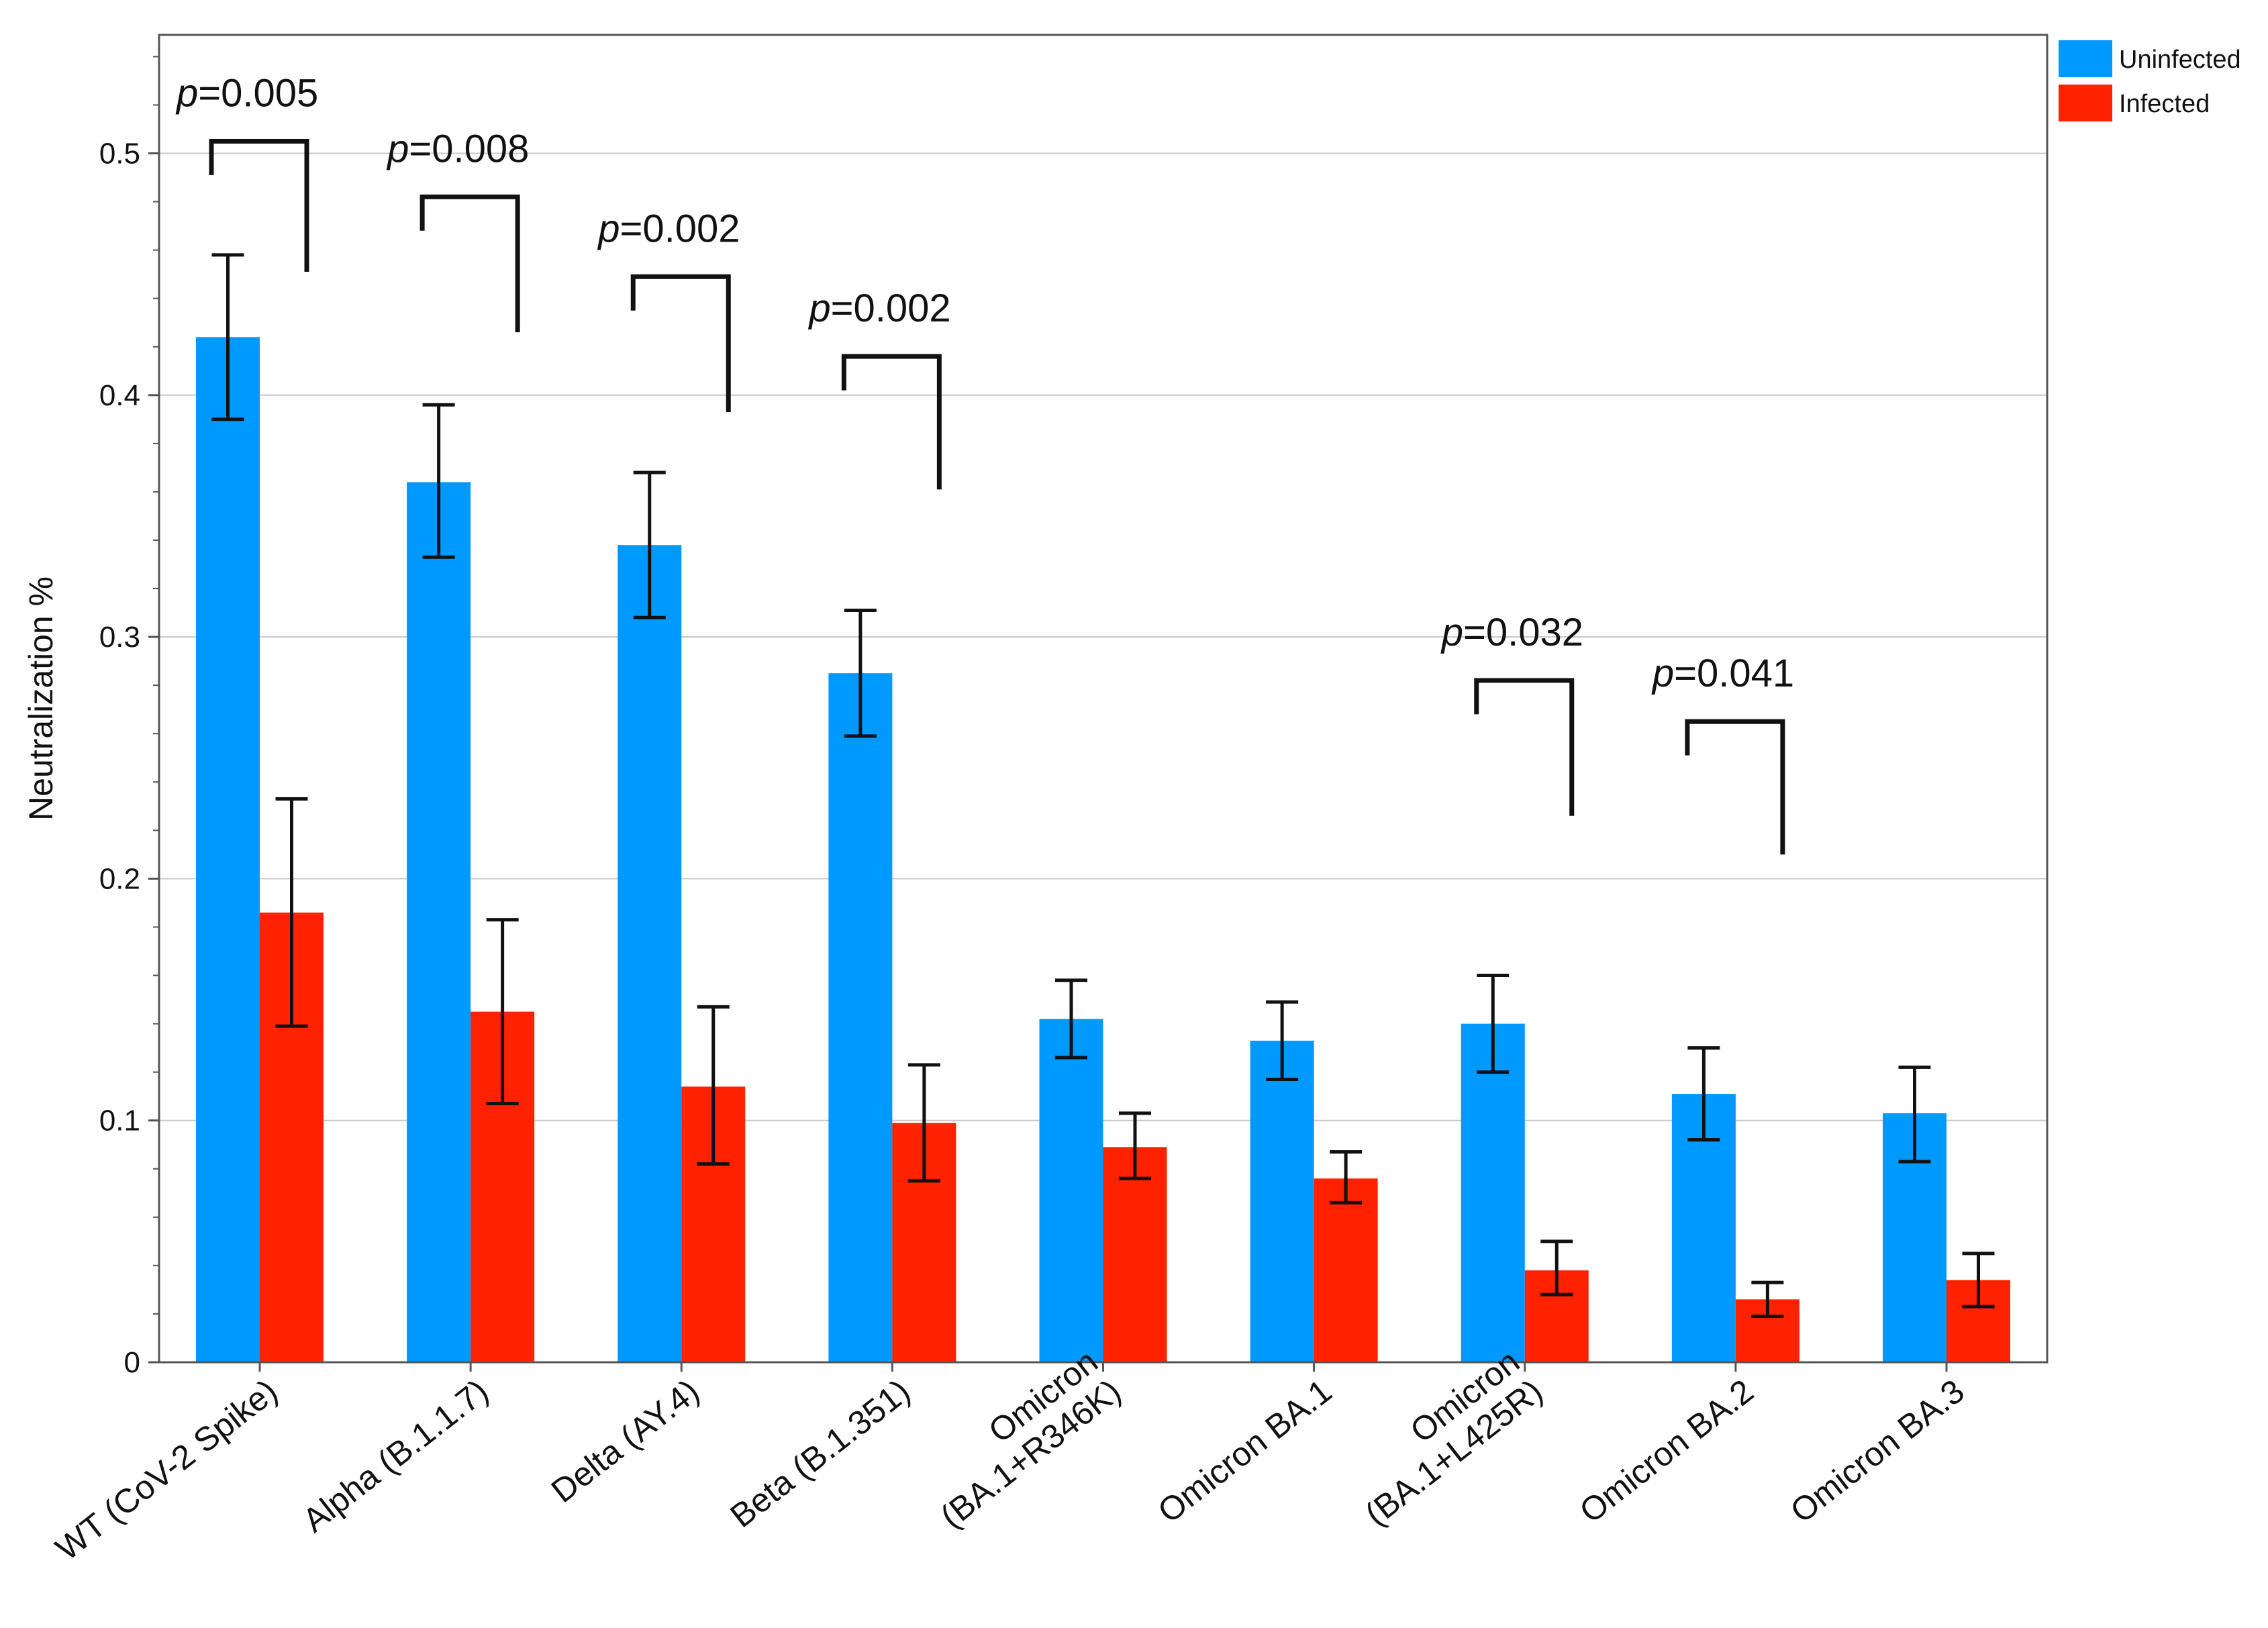 The image size is (2268, 1628). I want to click on x-tick-label: Omicron BA.2, so click(1667, 1451).